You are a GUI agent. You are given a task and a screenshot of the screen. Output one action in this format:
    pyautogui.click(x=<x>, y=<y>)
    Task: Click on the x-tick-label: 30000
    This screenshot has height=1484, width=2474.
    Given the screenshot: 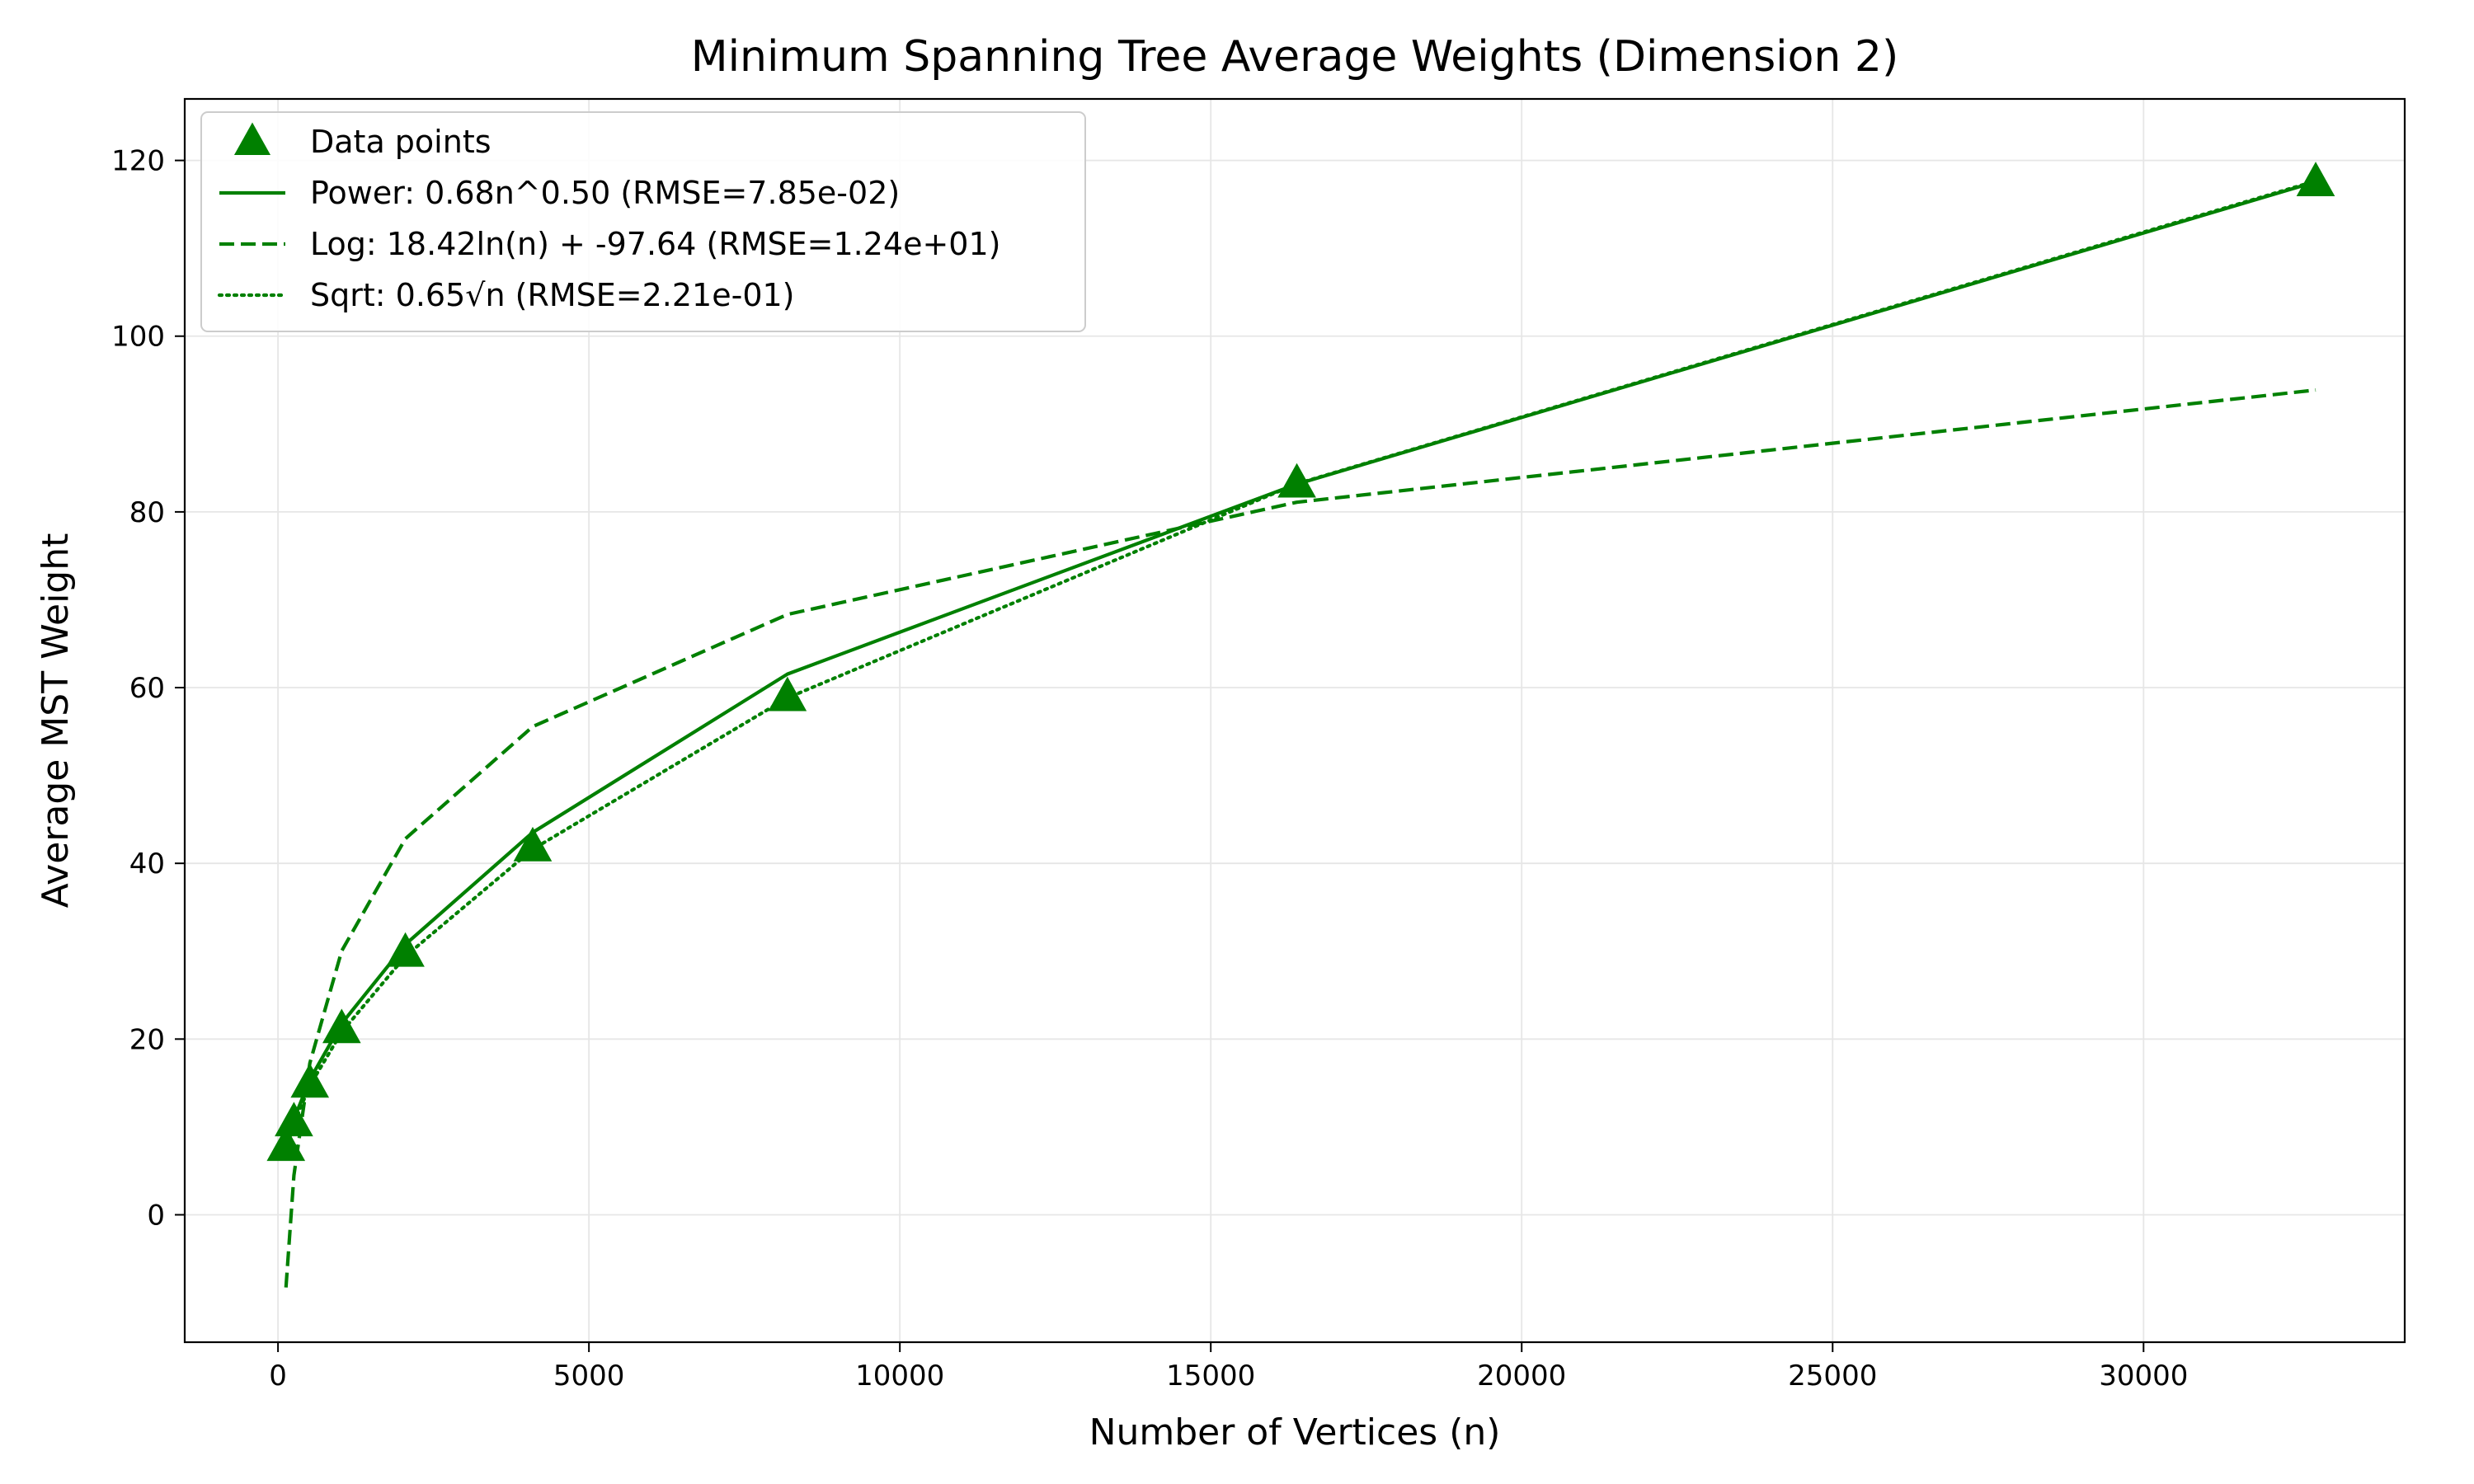 What is the action you would take?
    pyautogui.click(x=2143, y=1376)
    